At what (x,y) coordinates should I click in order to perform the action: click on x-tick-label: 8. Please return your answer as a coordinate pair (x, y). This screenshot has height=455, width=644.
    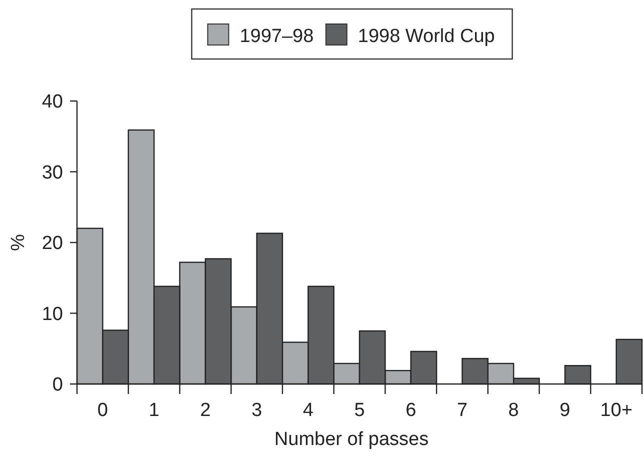
    Looking at the image, I should click on (513, 410).